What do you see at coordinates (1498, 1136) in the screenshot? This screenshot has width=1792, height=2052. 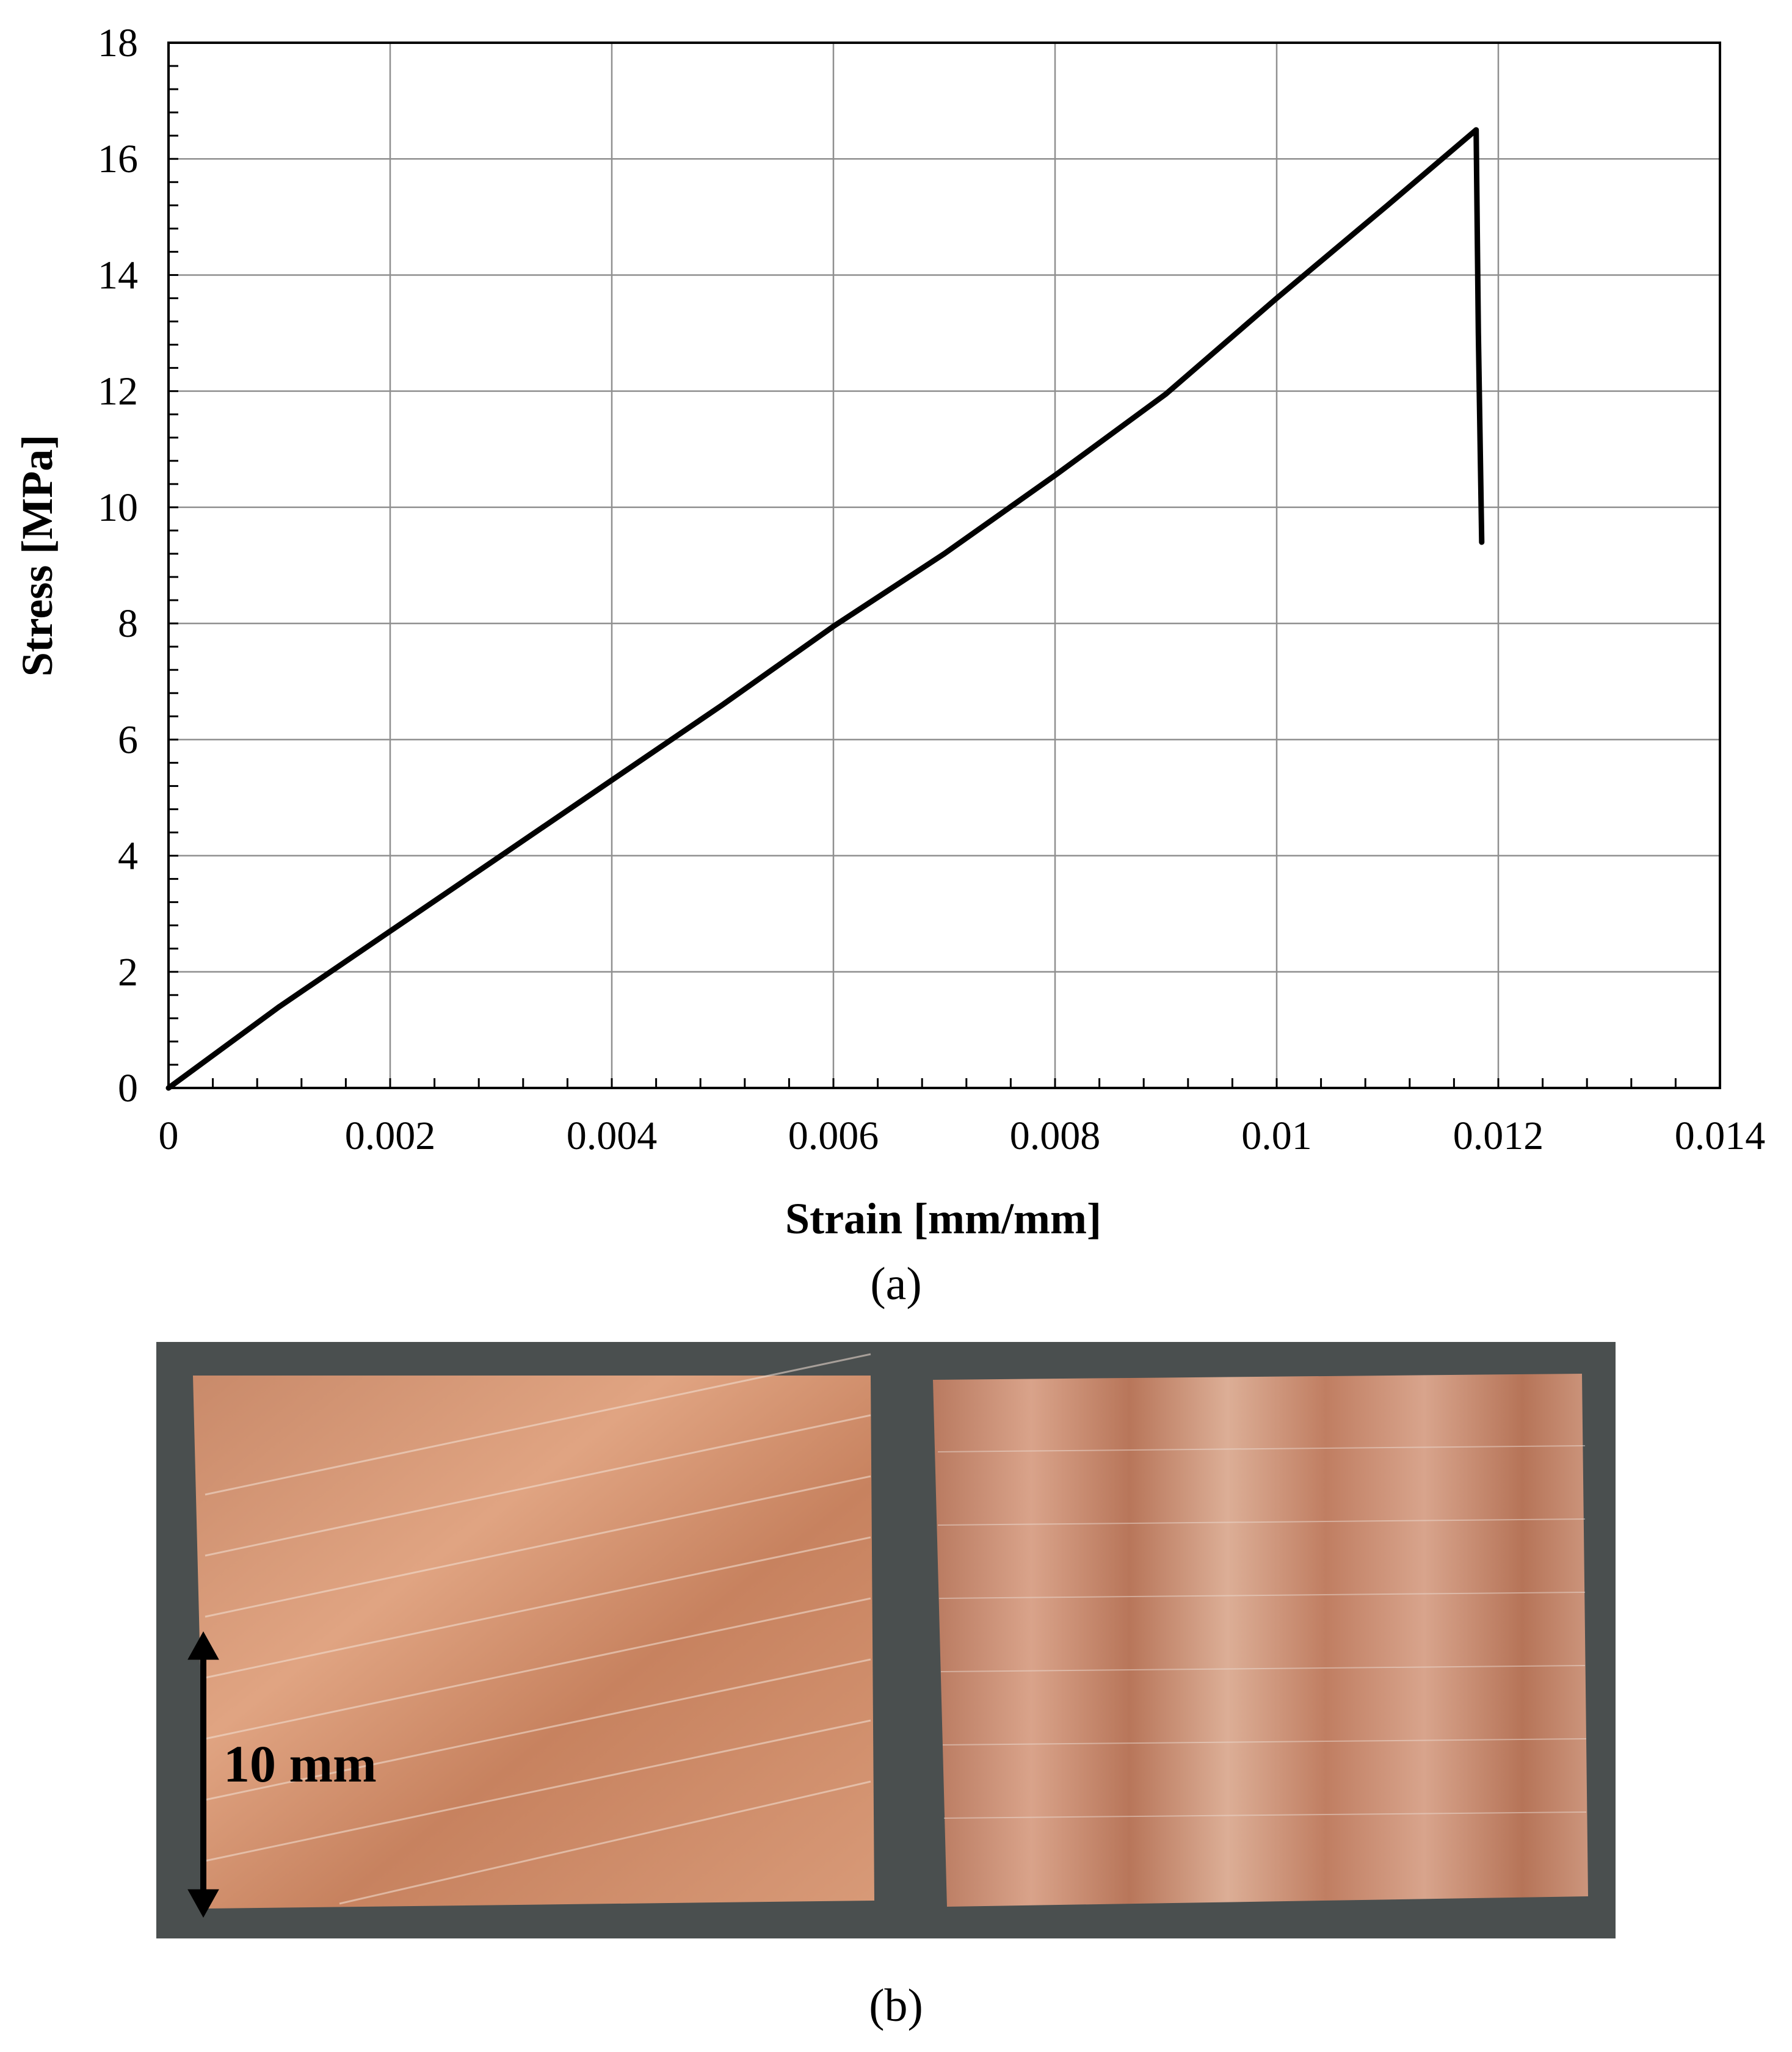 I see `x-tick-label: 0.012` at bounding box center [1498, 1136].